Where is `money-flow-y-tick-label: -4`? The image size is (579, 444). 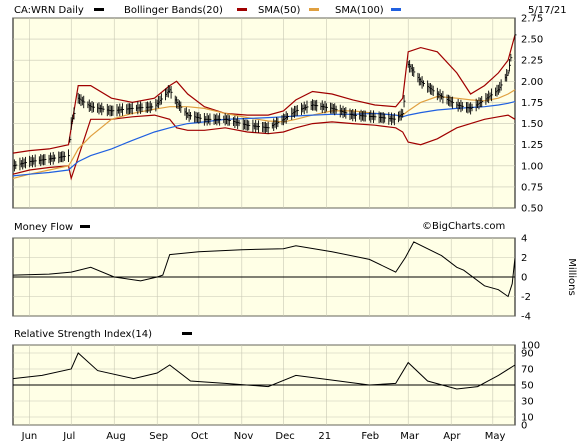
money-flow-y-tick-label: -4 is located at coordinates (526, 317).